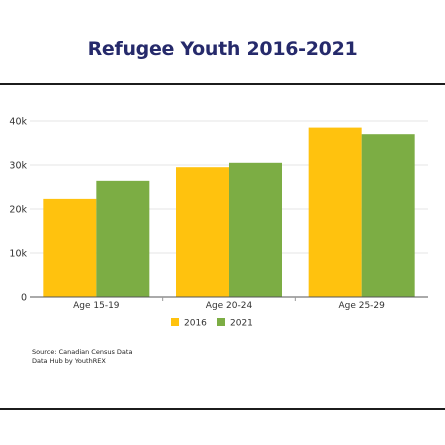 The image size is (445, 445). What do you see at coordinates (96, 306) in the screenshot?
I see `x-tick-label: Age 15-19` at bounding box center [96, 306].